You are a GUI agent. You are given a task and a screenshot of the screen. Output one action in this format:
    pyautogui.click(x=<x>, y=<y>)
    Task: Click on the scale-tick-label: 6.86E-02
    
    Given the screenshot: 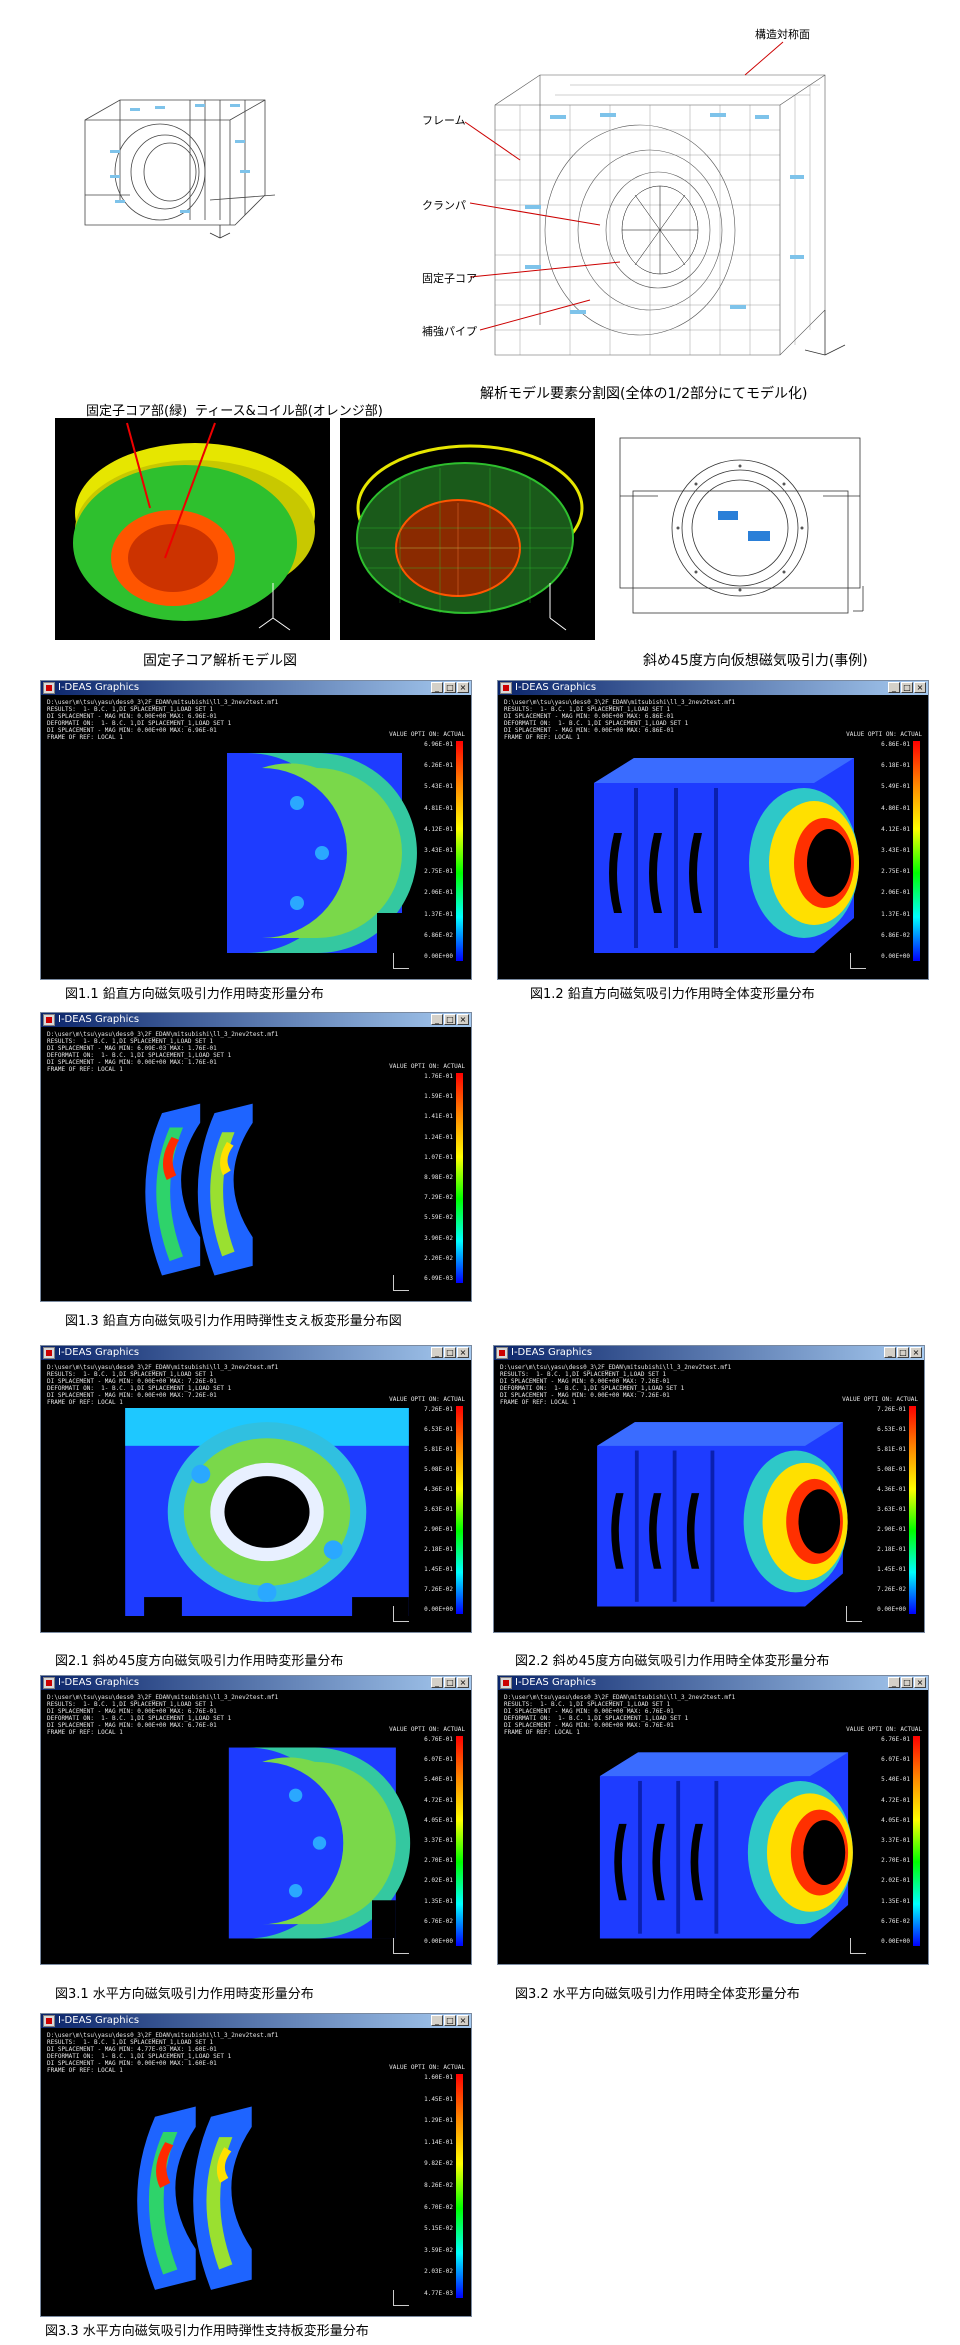 What is the action you would take?
    pyautogui.click(x=895, y=935)
    